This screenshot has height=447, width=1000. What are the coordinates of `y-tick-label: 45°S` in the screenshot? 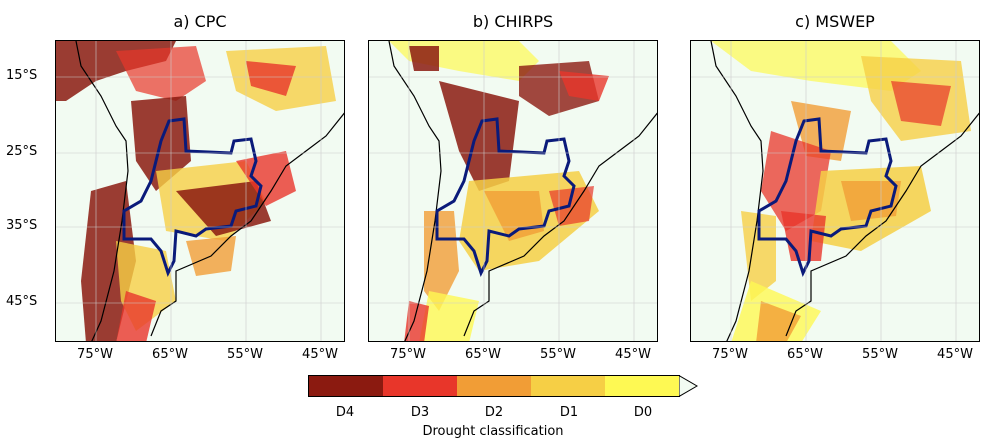 It's located at (22, 301).